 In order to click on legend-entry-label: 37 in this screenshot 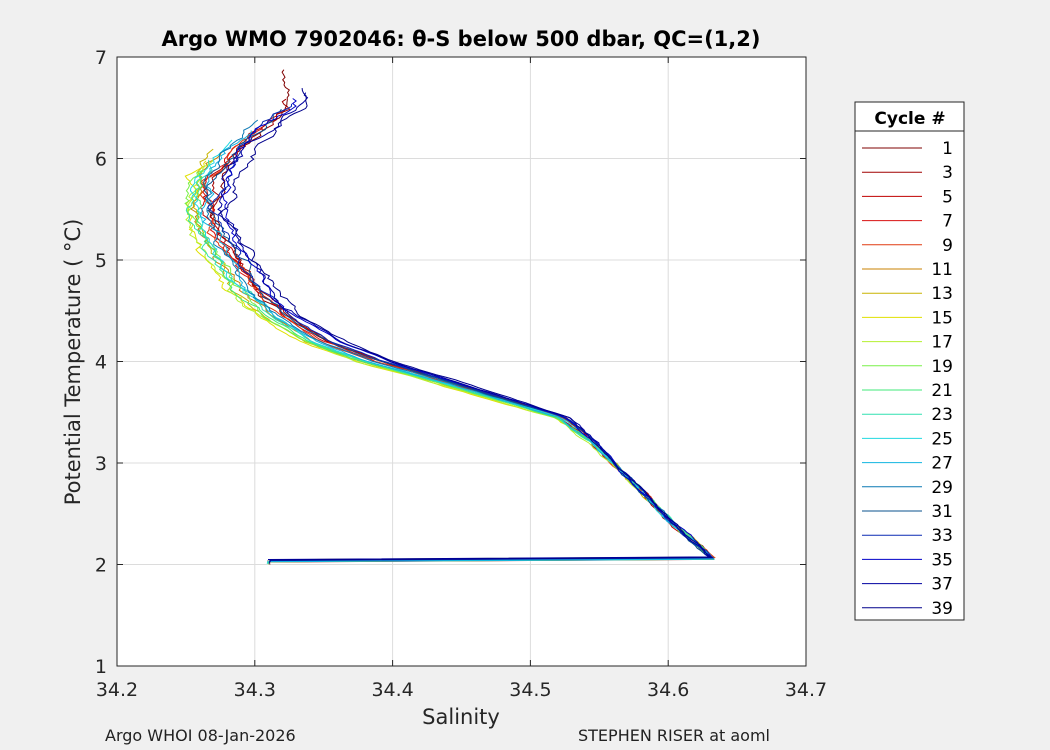, I will do `click(942, 585)`.